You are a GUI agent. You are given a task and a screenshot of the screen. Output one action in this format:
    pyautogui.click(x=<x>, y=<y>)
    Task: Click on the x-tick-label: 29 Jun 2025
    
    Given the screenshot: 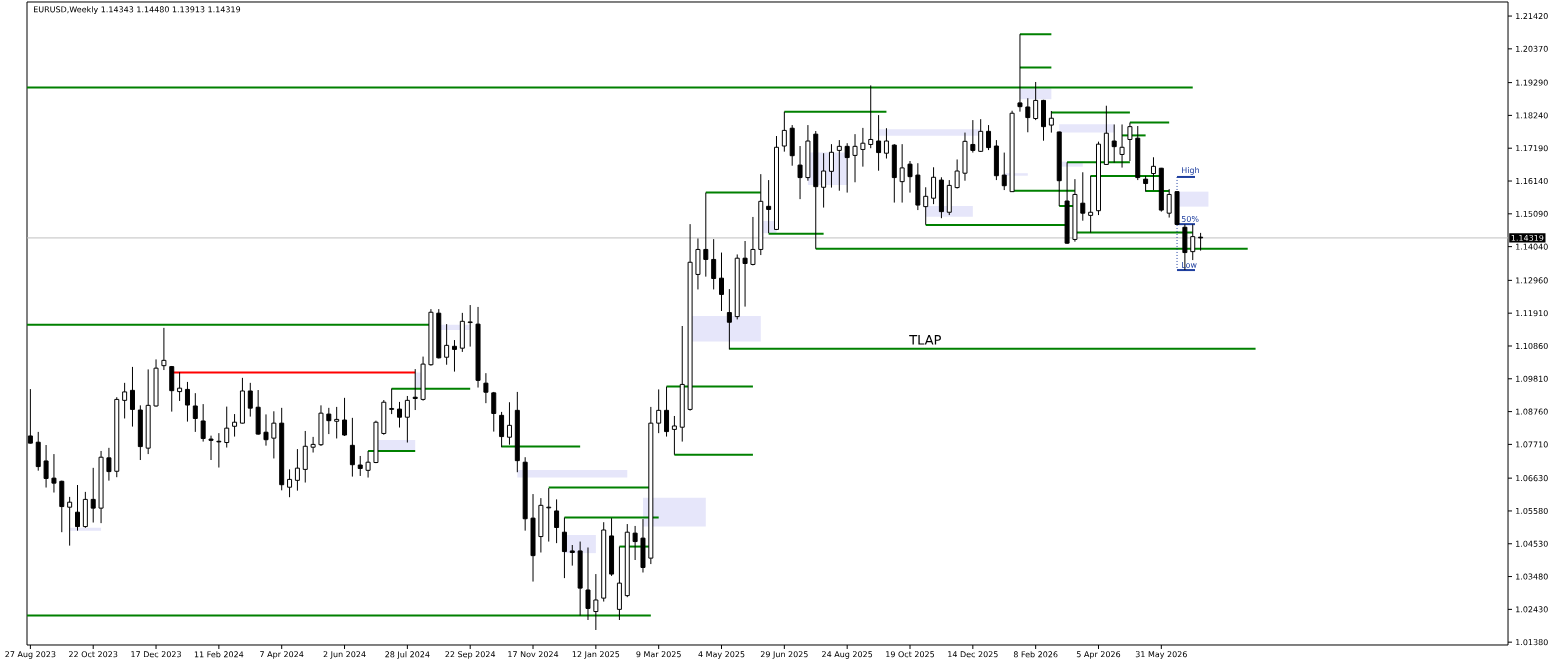 What is the action you would take?
    pyautogui.click(x=784, y=655)
    